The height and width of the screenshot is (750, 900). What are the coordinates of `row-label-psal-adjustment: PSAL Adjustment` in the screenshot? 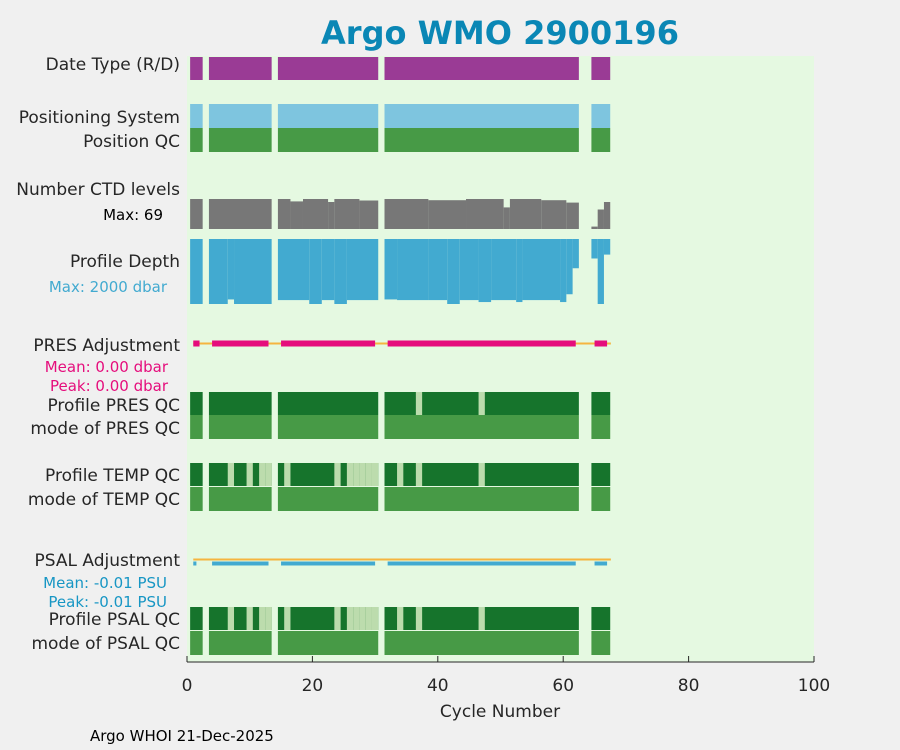 It's located at (108, 561).